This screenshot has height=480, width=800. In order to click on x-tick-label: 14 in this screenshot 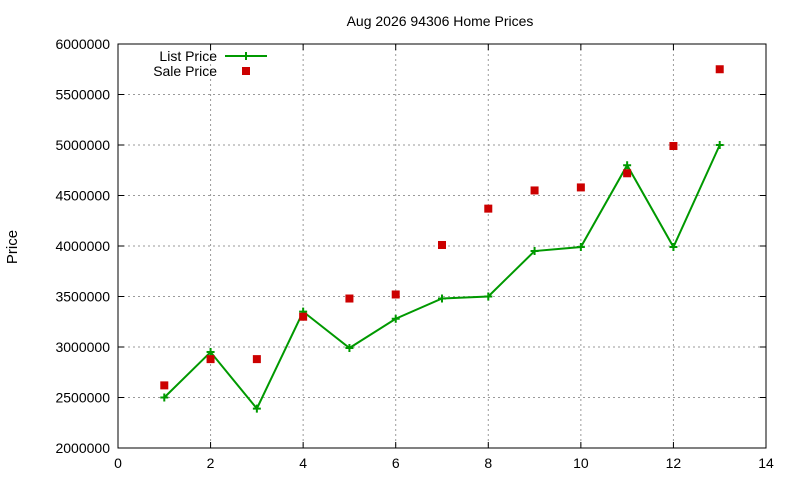, I will do `click(766, 463)`.